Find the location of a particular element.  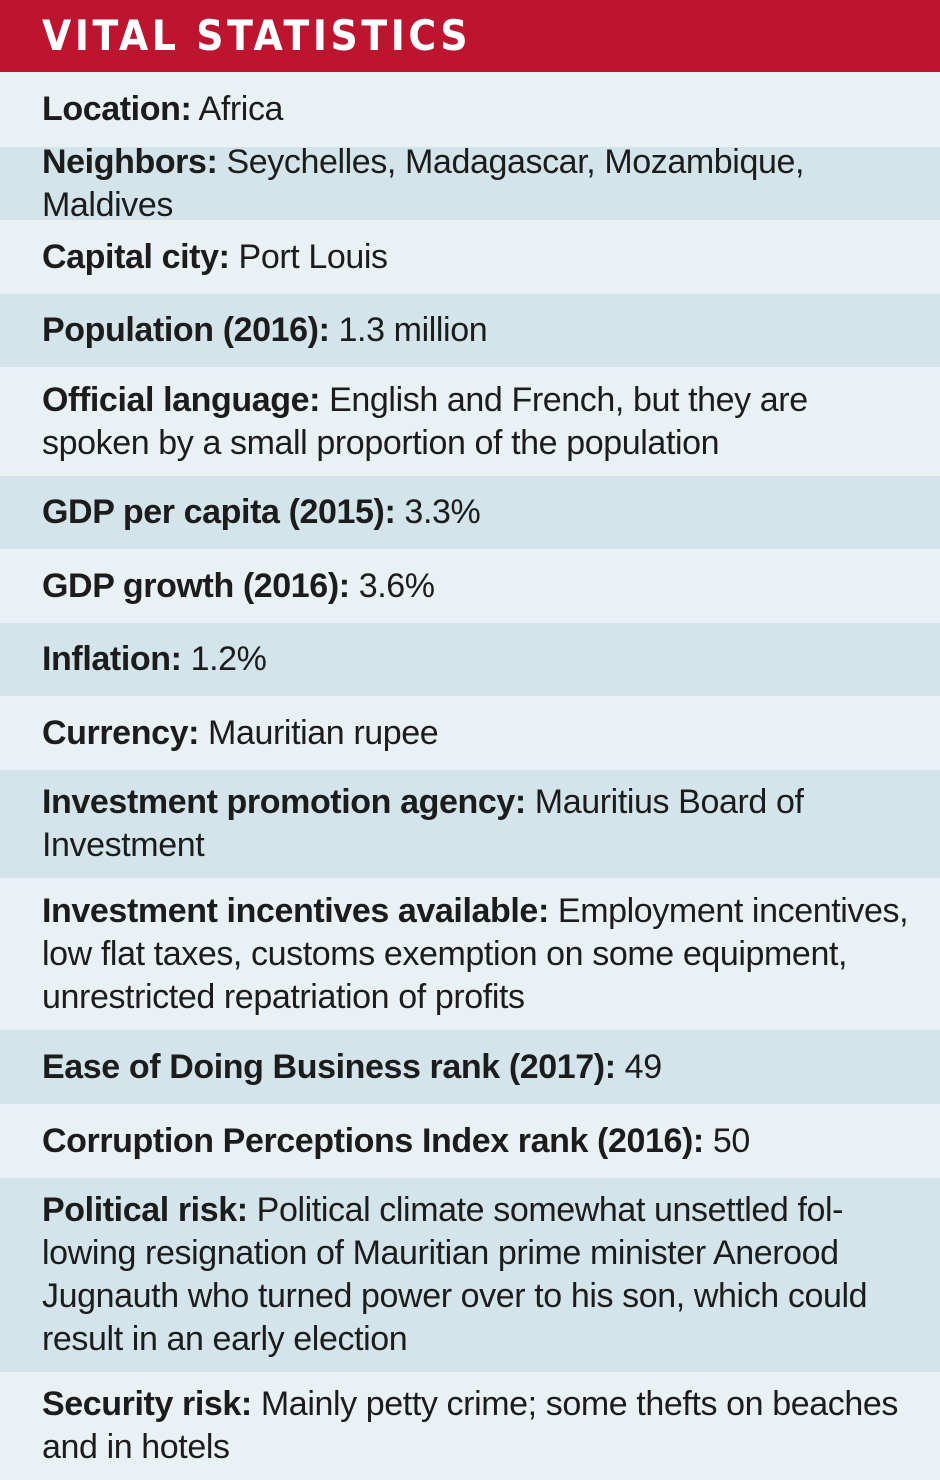

row-value: 3.3% is located at coordinates (438, 512).